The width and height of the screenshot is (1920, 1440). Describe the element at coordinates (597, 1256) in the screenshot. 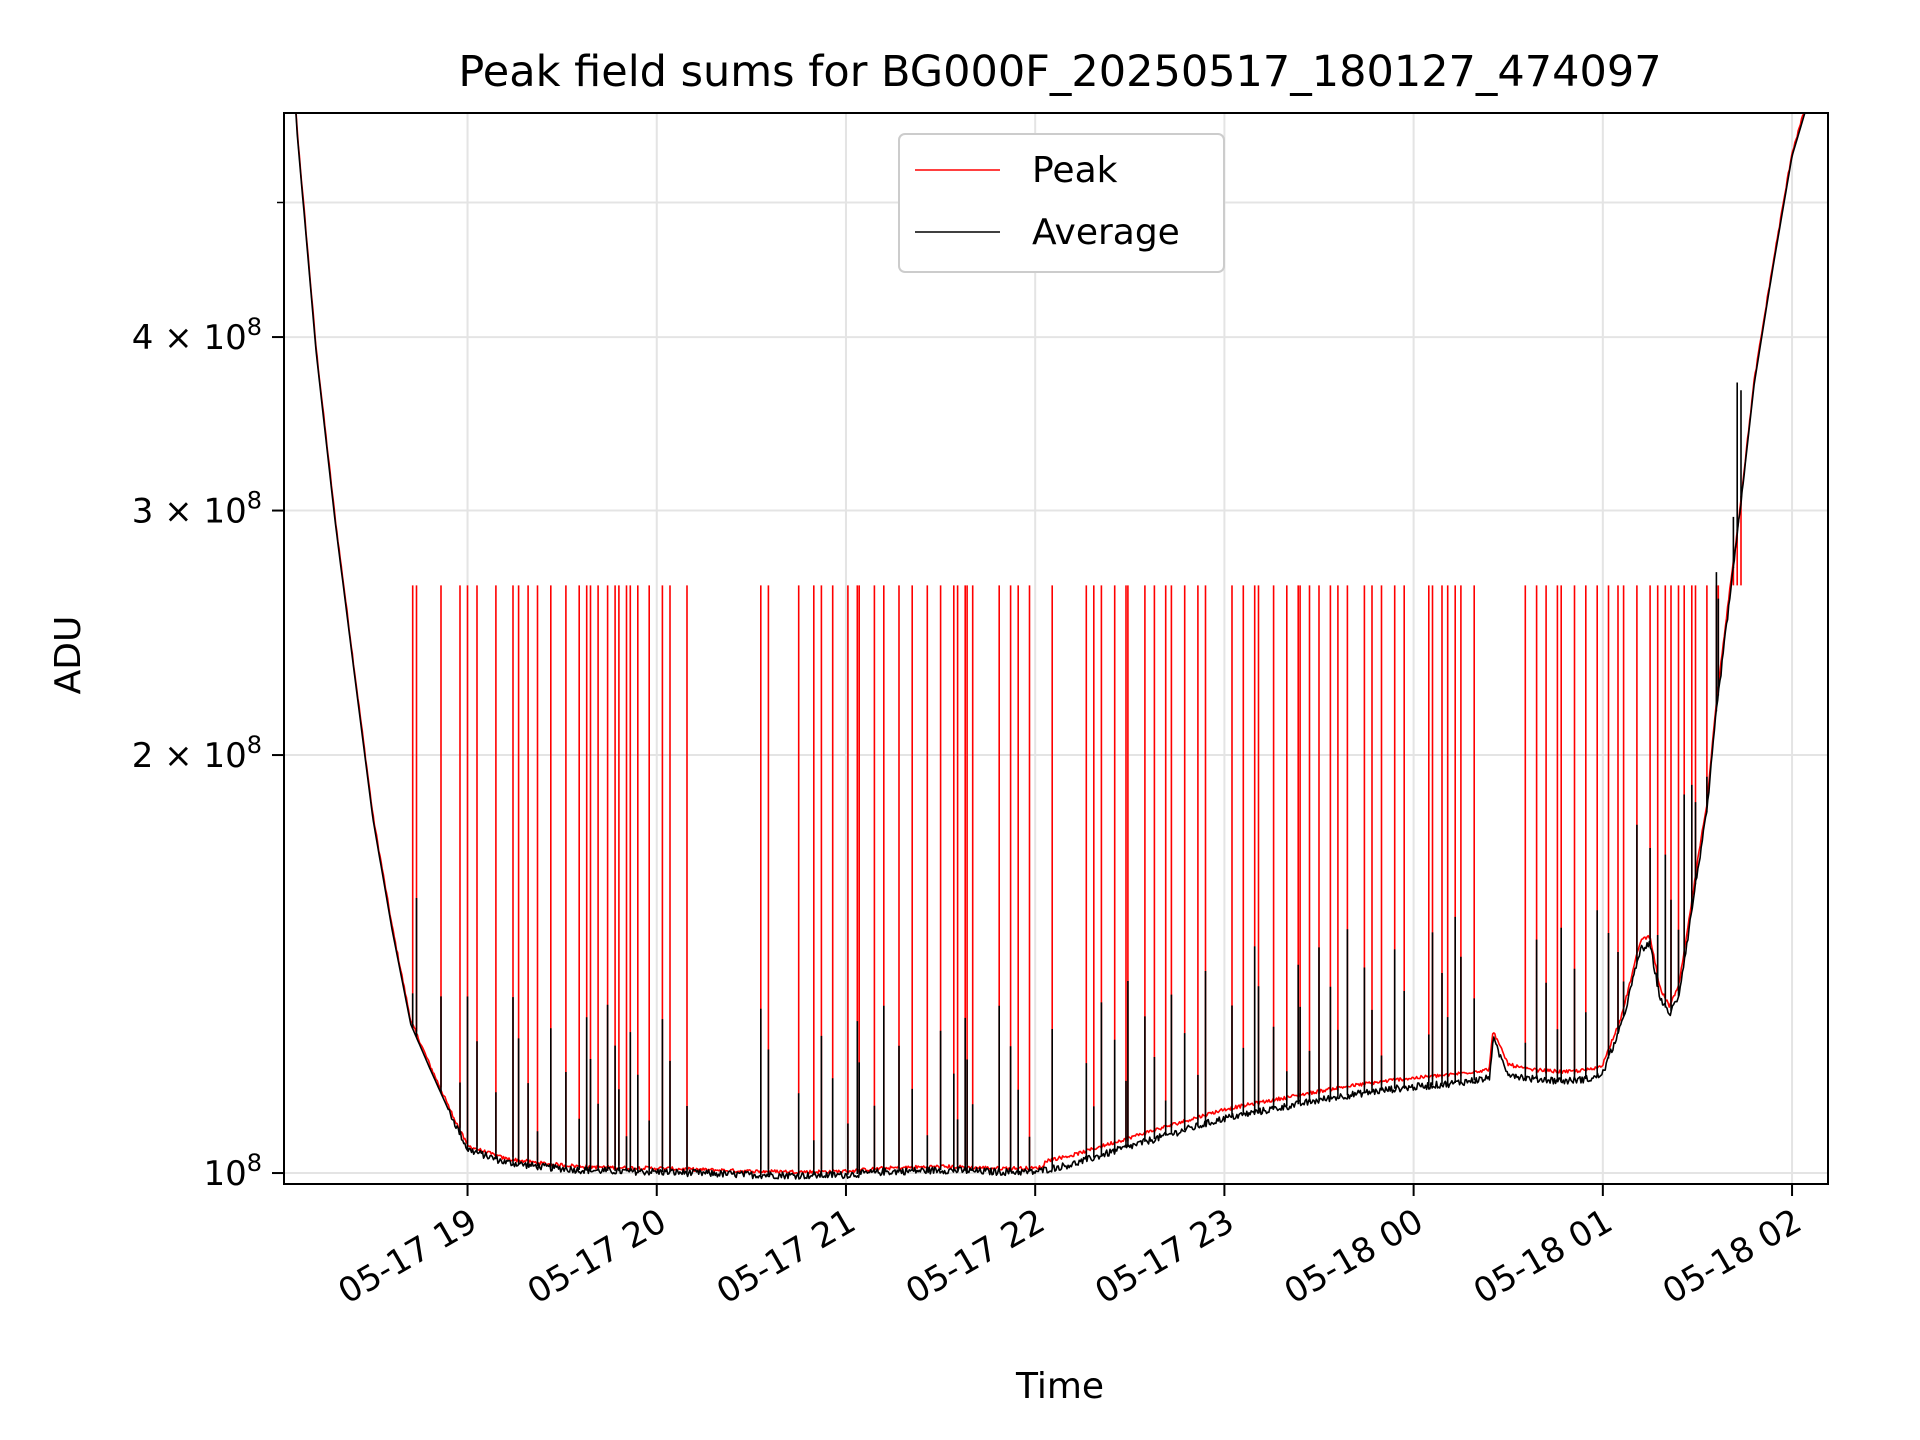

I see `x-tick-label: 05-17 20` at that location.